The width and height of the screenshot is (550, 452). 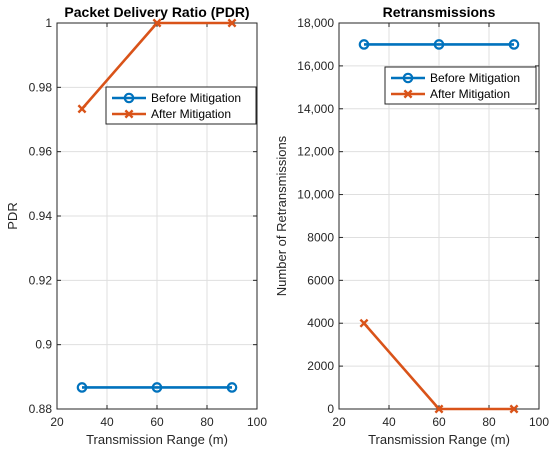 What do you see at coordinates (43, 345) in the screenshot?
I see `y-tick-label: 0.9` at bounding box center [43, 345].